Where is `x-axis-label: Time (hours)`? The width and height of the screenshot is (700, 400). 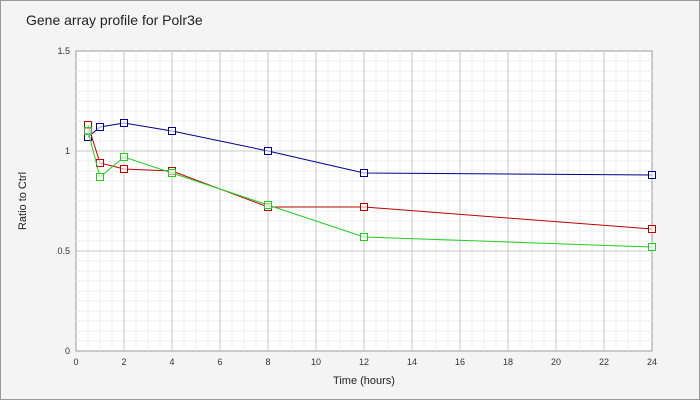 x-axis-label: Time (hours) is located at coordinates (364, 381).